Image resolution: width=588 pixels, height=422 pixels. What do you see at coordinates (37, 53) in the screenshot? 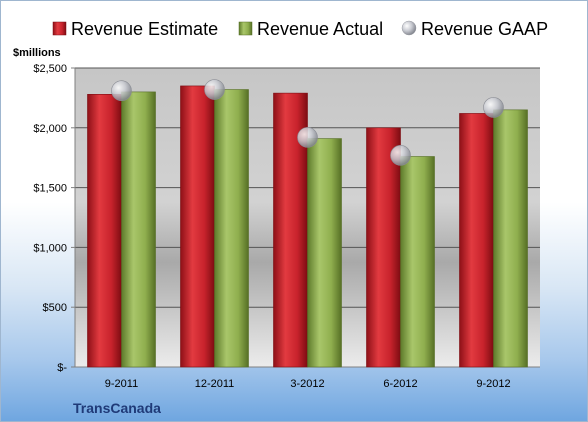
I see `y-axis-unit-label: $millions` at bounding box center [37, 53].